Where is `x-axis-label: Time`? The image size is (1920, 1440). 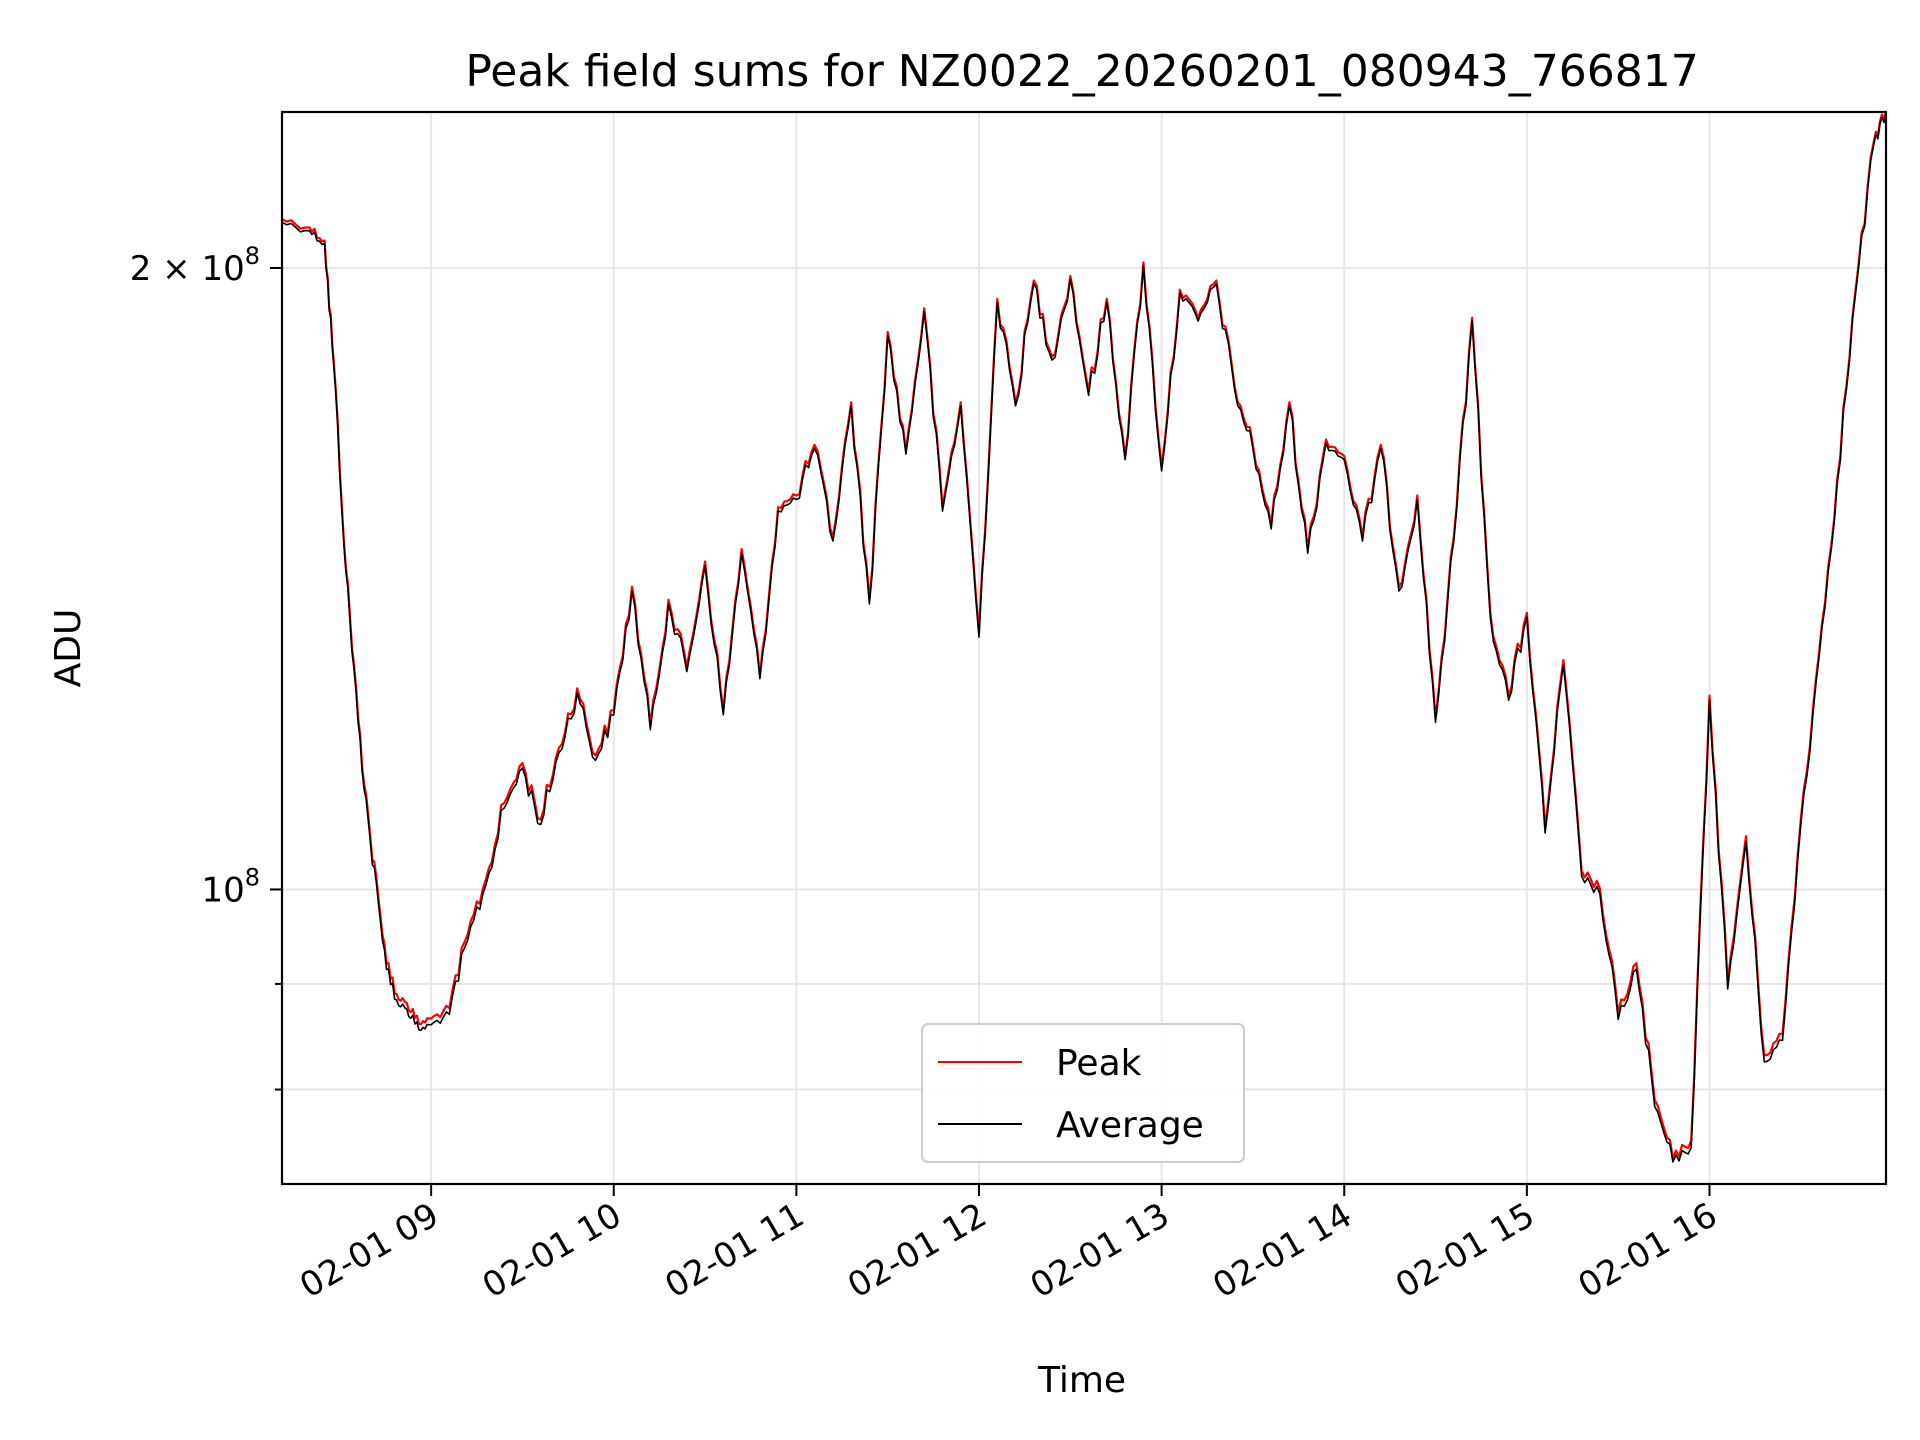
x-axis-label: Time is located at coordinates (1081, 1380).